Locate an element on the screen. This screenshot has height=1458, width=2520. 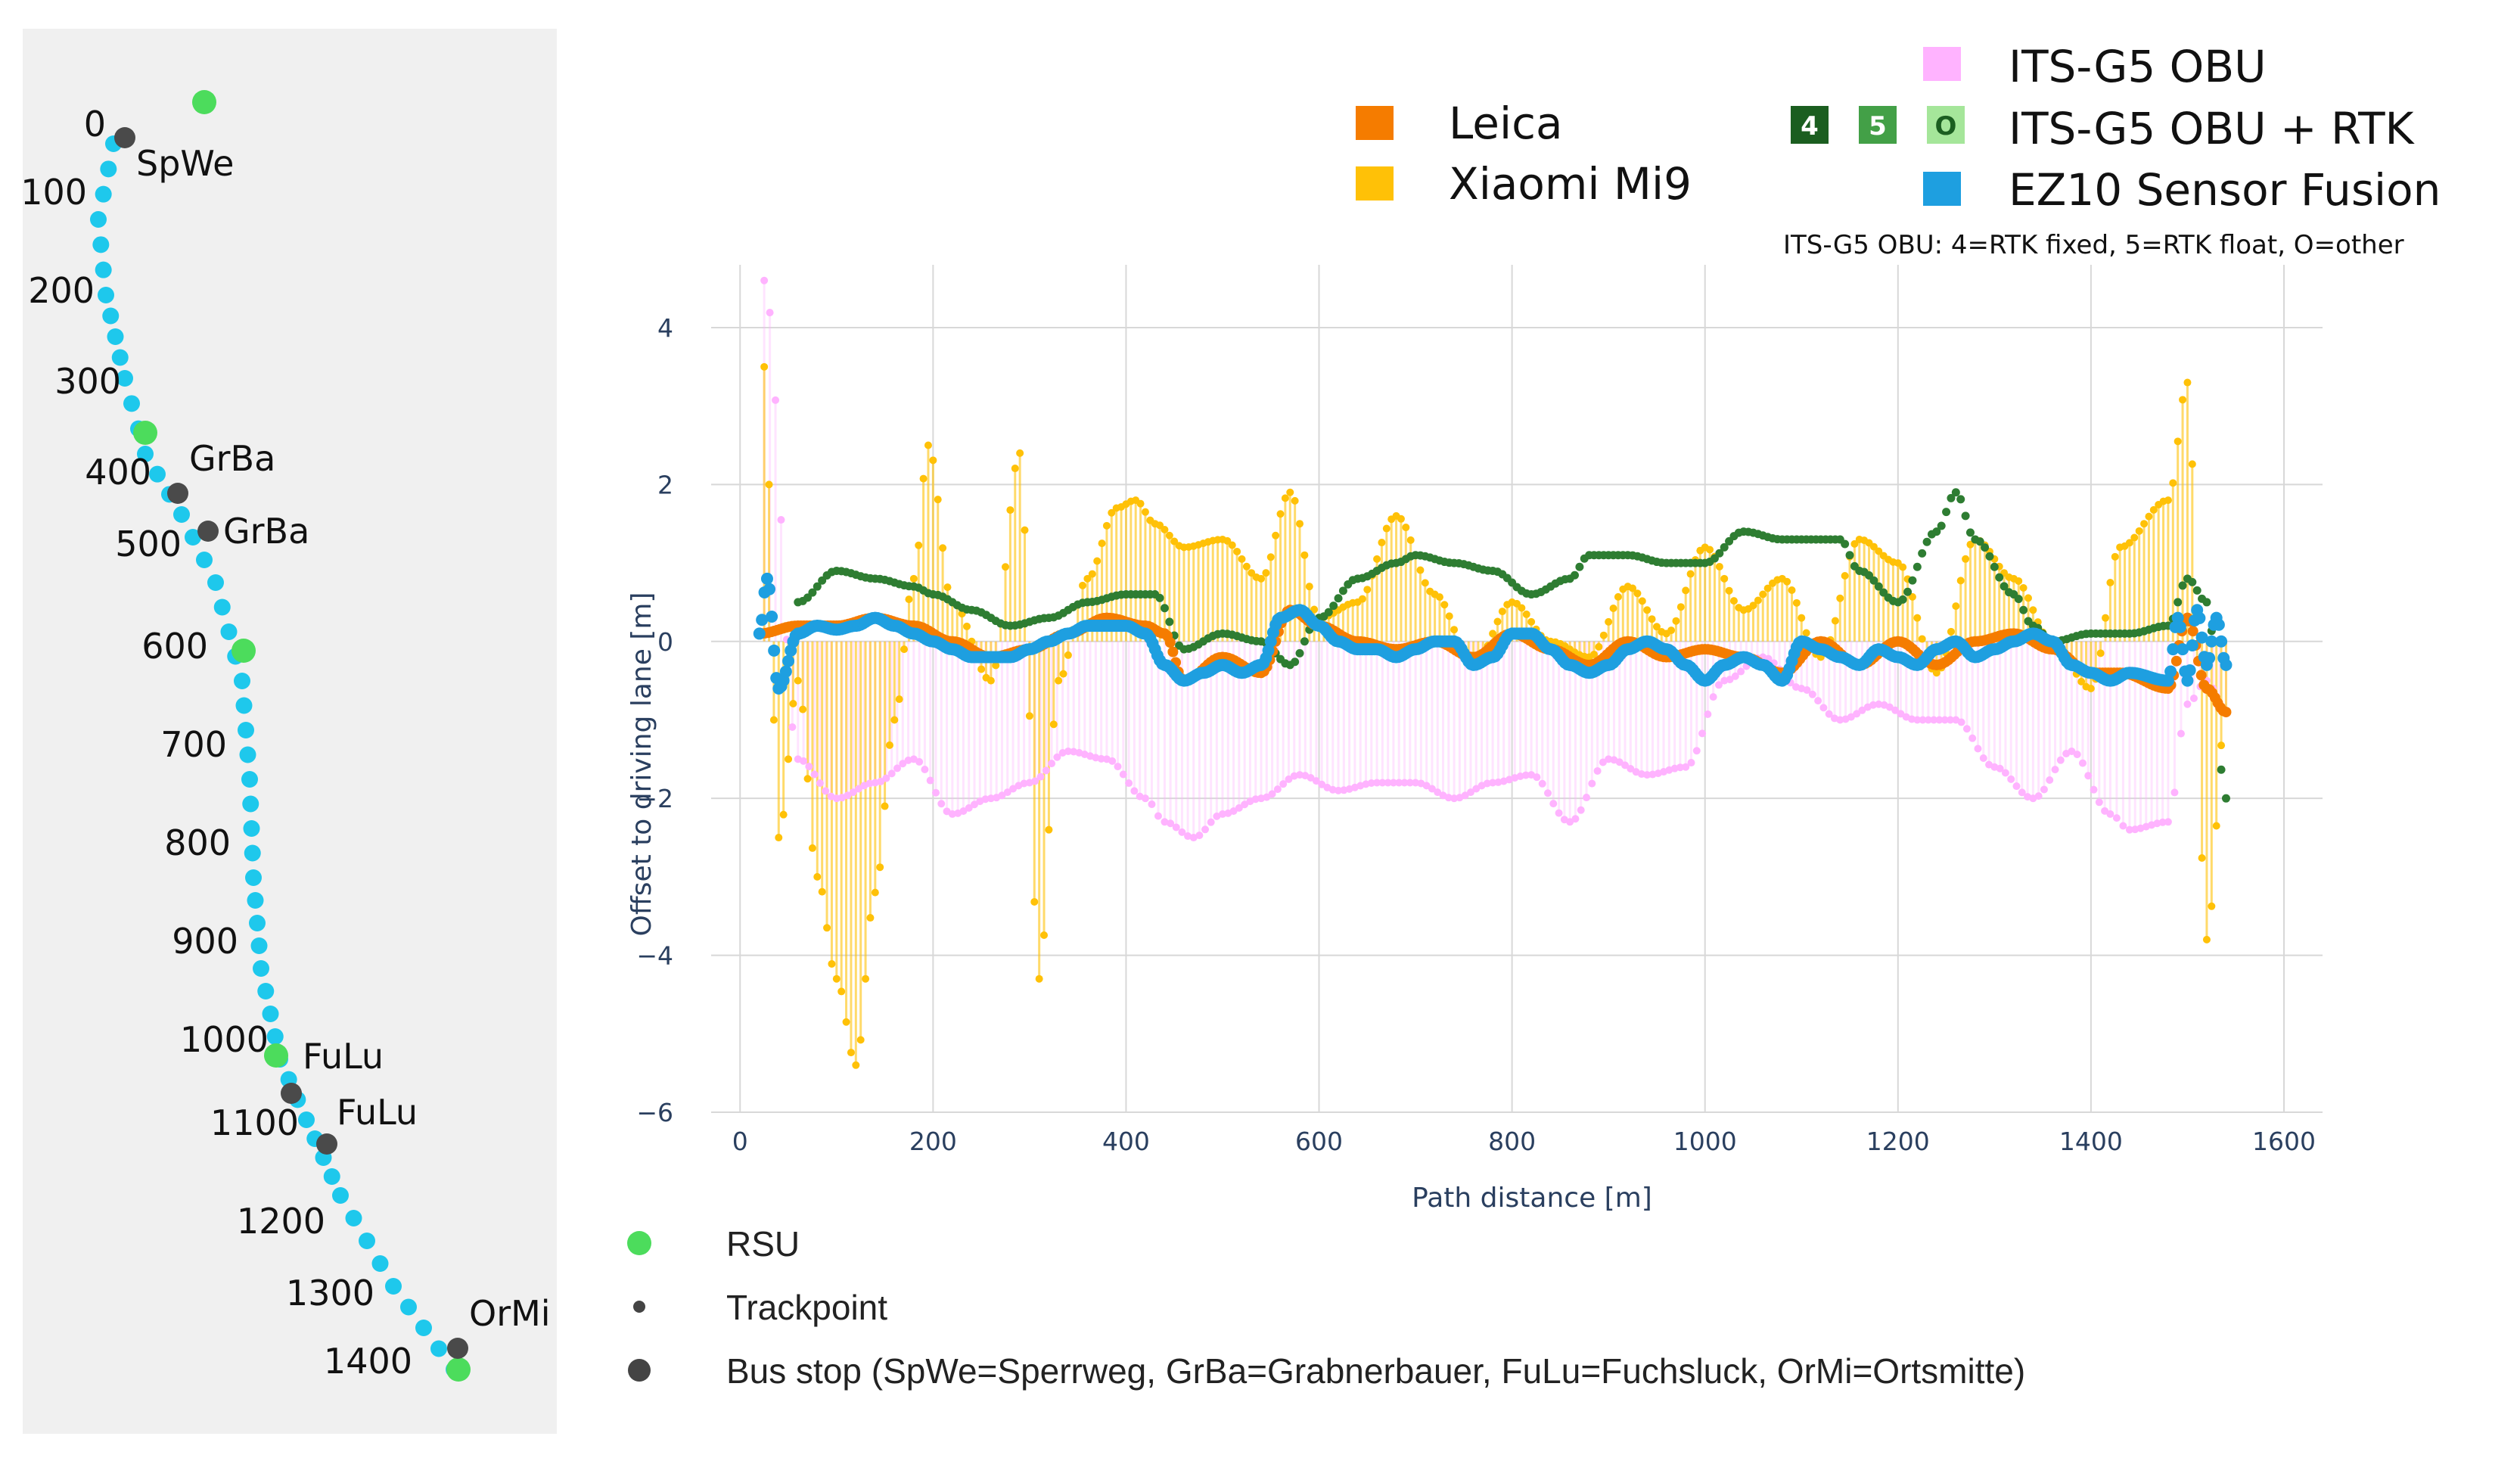
legend-label-its-g5-obu-rtk: ITS-G5 OBU + RTK is located at coordinates (2212, 128).